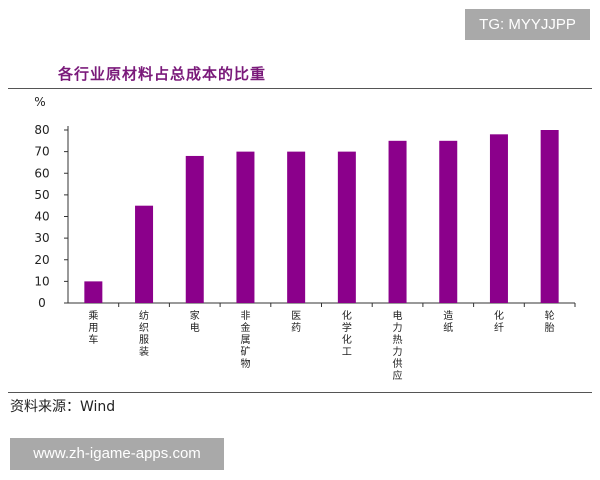 The height and width of the screenshot is (480, 600). What do you see at coordinates (321, 345) in the screenshot?
I see `category-labels: 乘用车 纺织服装 家电 非金属矿物 医药 化学化工 电力热力供应 造纸 化纤 轮胎` at bounding box center [321, 345].